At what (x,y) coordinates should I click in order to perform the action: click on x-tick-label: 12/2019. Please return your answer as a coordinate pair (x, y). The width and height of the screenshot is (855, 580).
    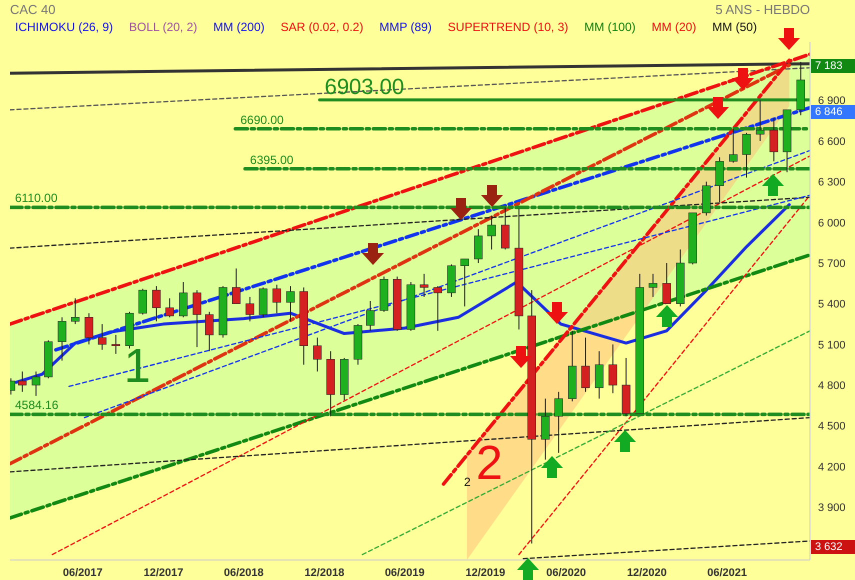
    Looking at the image, I should click on (486, 572).